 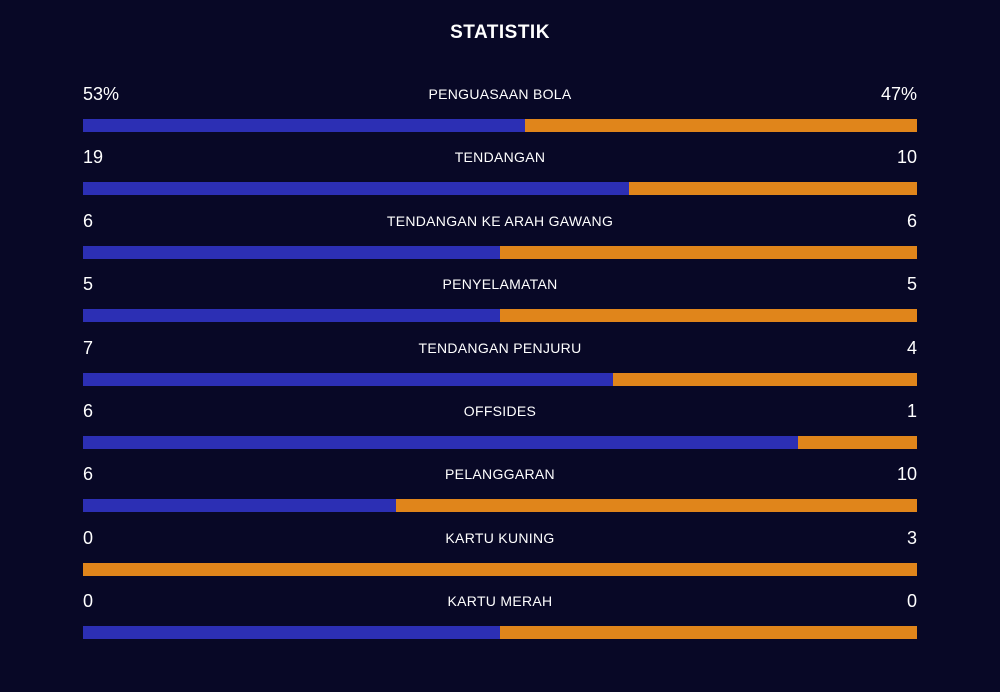 I want to click on away-value: 1, so click(x=911, y=410).